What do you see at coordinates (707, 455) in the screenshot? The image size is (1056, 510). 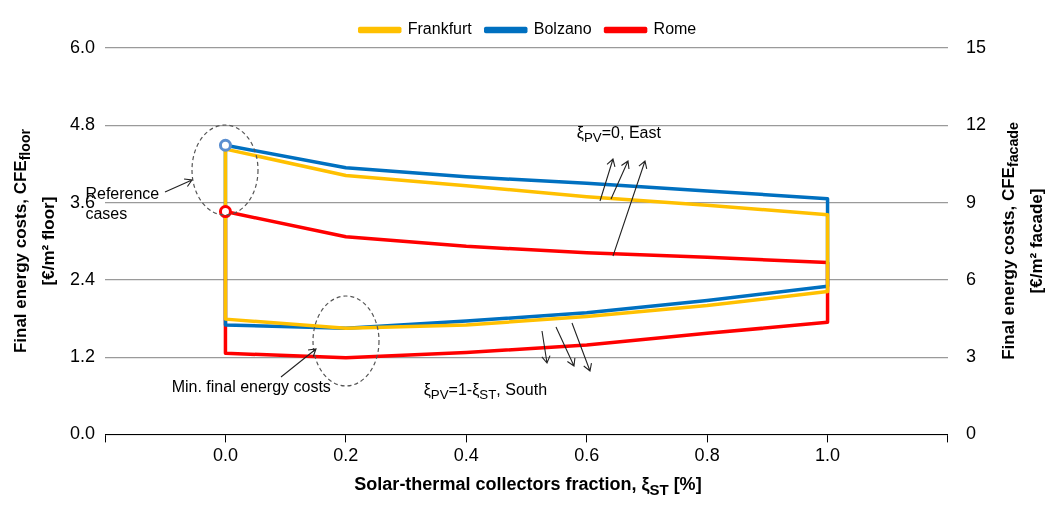 I see `x-tick-label: 0.8` at bounding box center [707, 455].